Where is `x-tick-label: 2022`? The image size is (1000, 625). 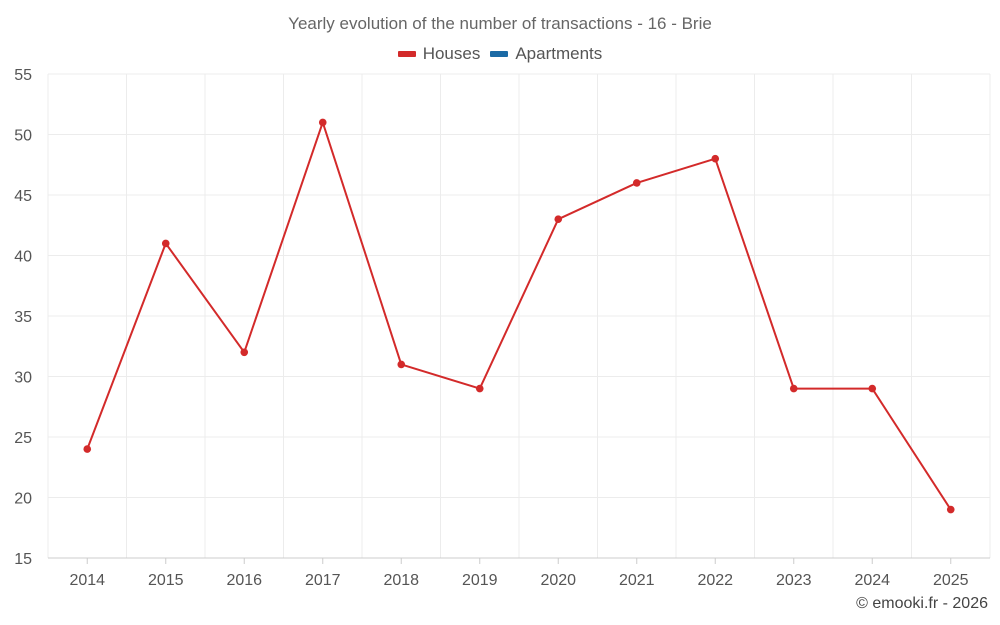 x-tick-label: 2022 is located at coordinates (715, 580).